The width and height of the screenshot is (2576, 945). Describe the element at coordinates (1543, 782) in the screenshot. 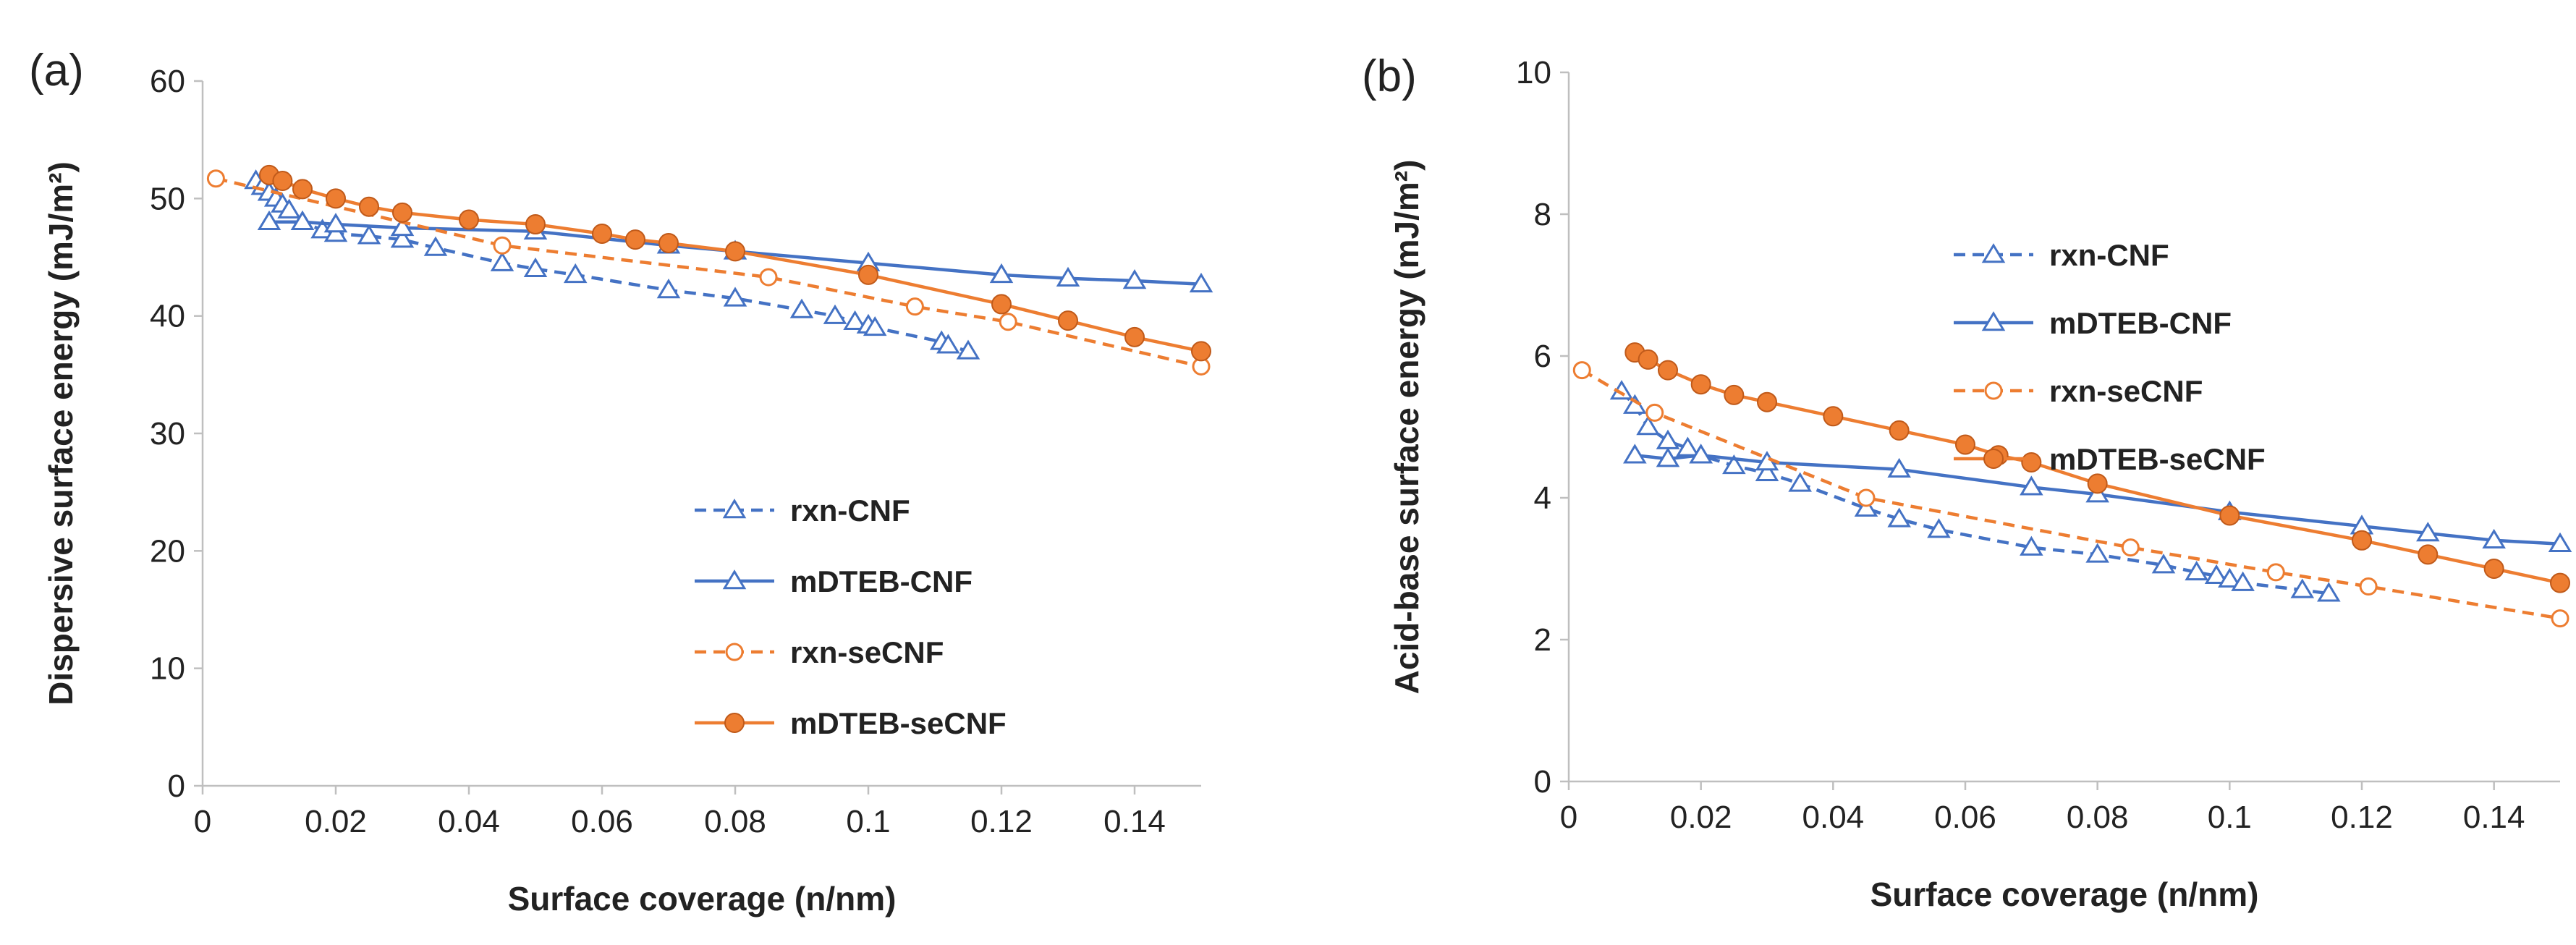

I see `y-tick-label: 0` at that location.